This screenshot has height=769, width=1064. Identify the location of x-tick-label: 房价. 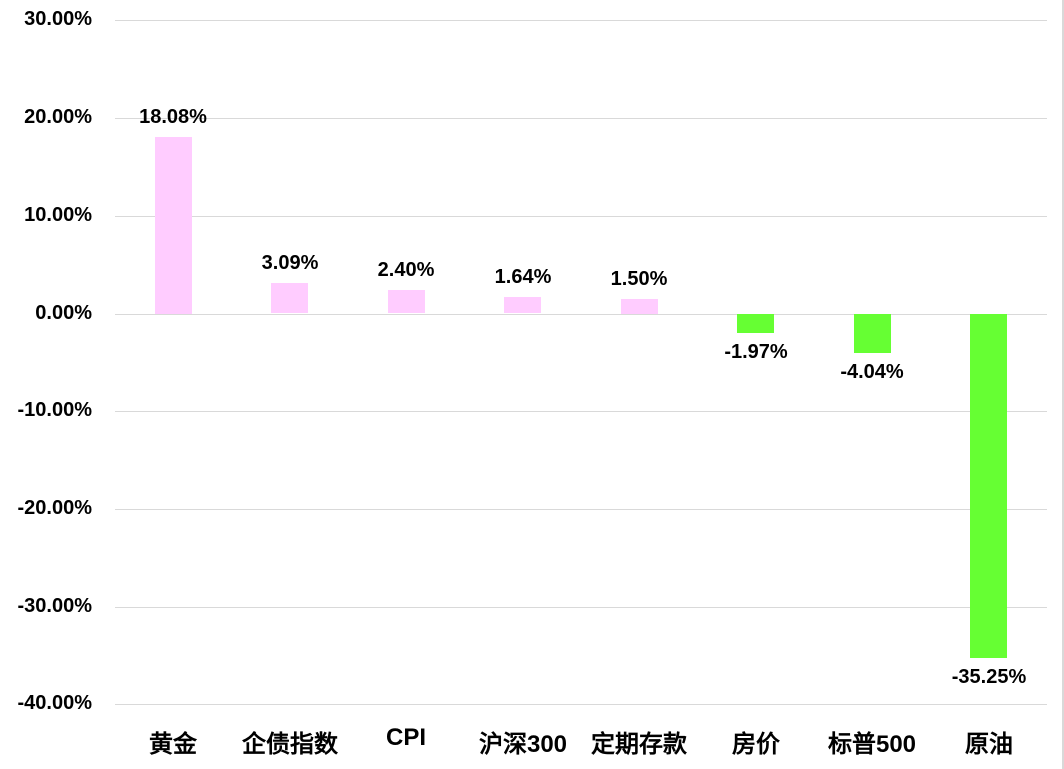
(756, 744).